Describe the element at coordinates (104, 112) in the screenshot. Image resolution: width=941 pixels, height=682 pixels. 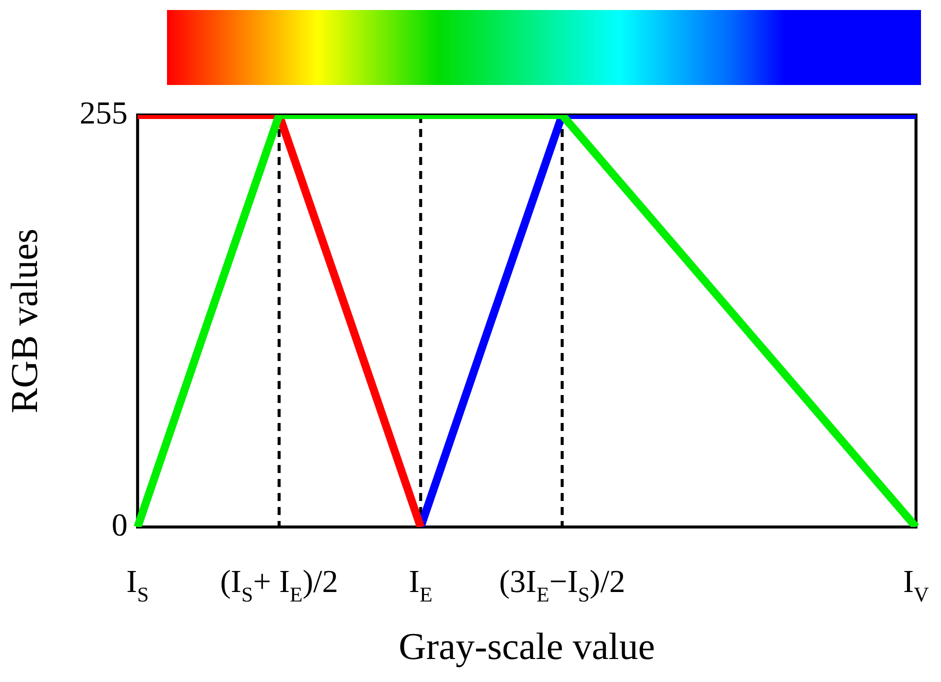
I see `y-tick-label: 255` at that location.